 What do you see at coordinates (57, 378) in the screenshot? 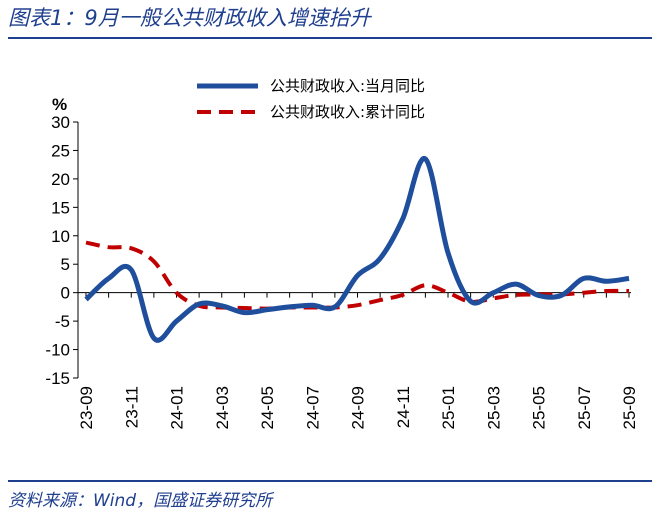
I see `y-tick-label: -15` at bounding box center [57, 378].